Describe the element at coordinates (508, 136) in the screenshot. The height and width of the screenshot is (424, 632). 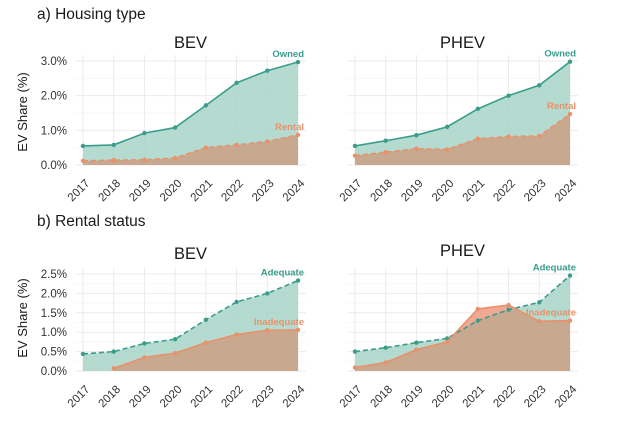
I see `point-rental-2022` at that location.